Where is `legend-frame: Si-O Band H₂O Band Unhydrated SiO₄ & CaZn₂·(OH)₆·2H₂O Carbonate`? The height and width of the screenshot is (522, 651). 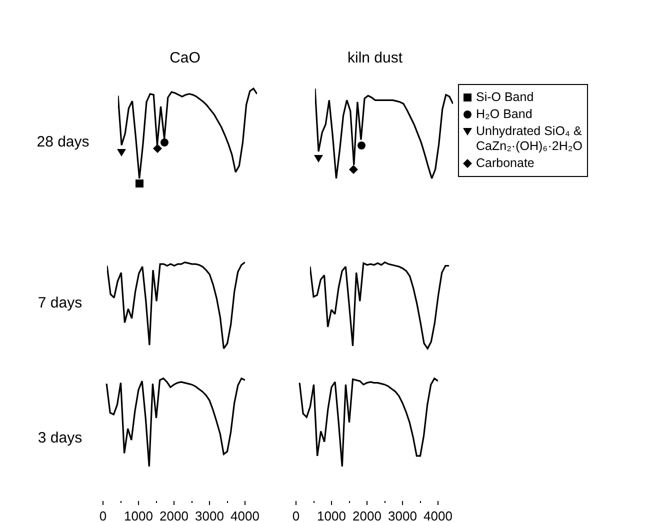
legend-frame: Si-O Band H₂O Band Unhydrated SiO₄ & CaZn₂·(OH)₆·2H₂O Carbonate is located at coordinates (523, 130).